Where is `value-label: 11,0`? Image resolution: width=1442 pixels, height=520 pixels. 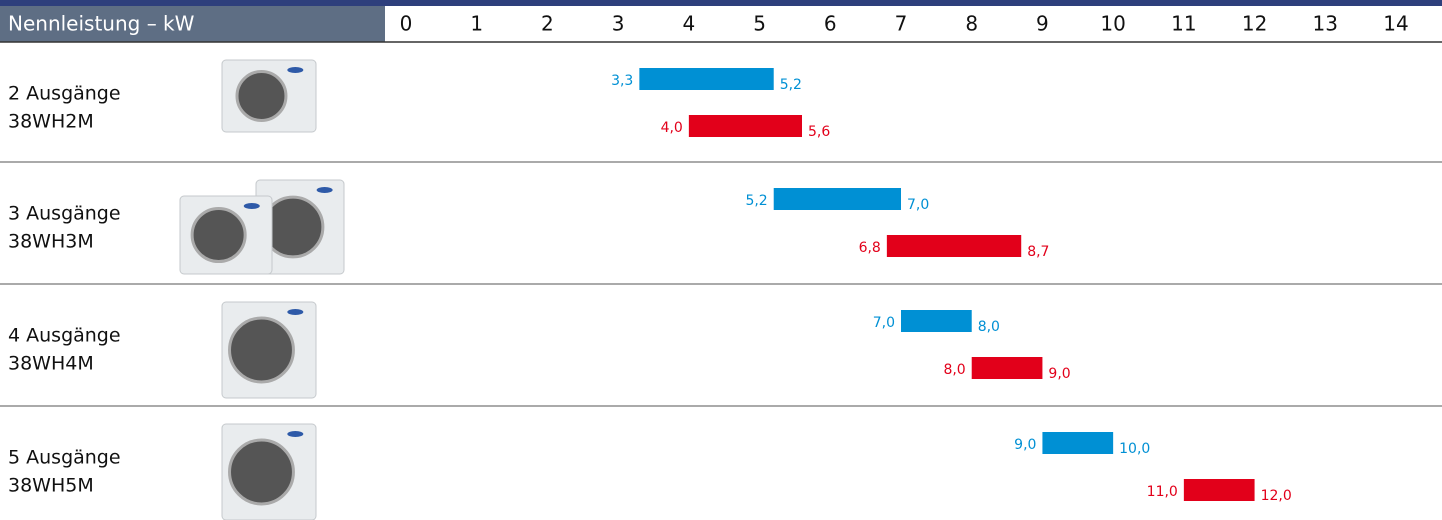
value-label: 11,0 is located at coordinates (1162, 492).